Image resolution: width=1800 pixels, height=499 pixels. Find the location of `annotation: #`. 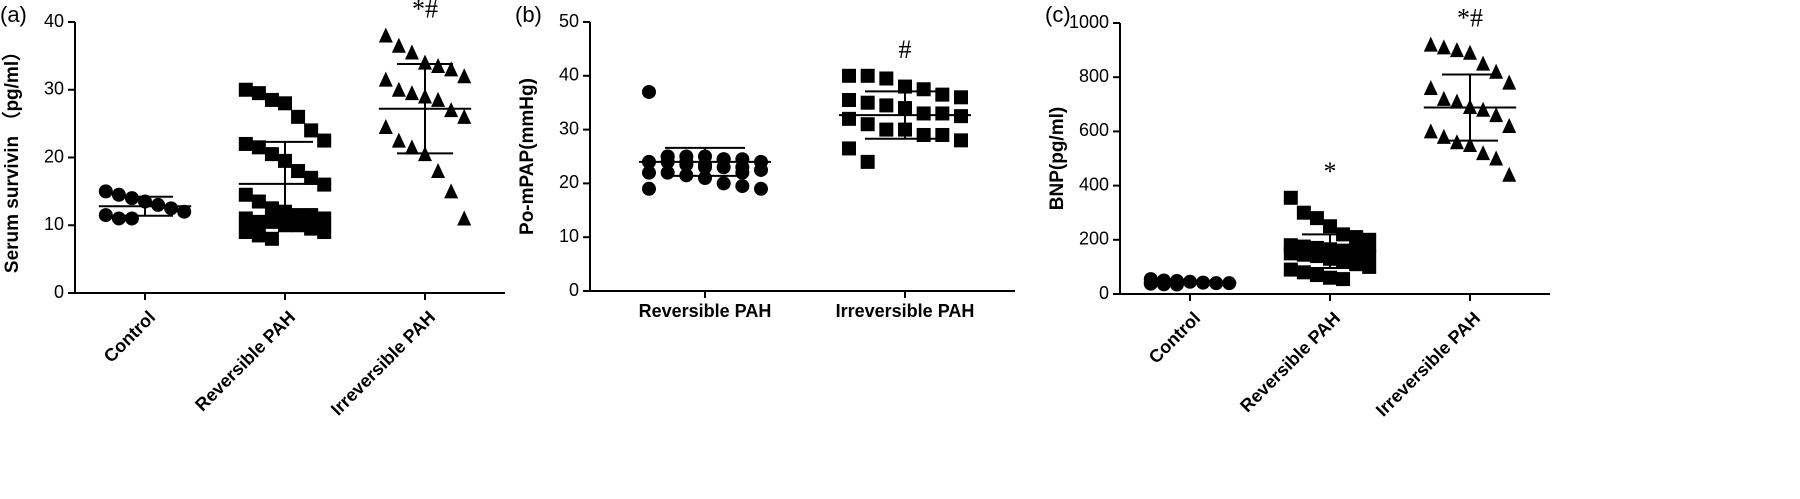

annotation: # is located at coordinates (905, 49).